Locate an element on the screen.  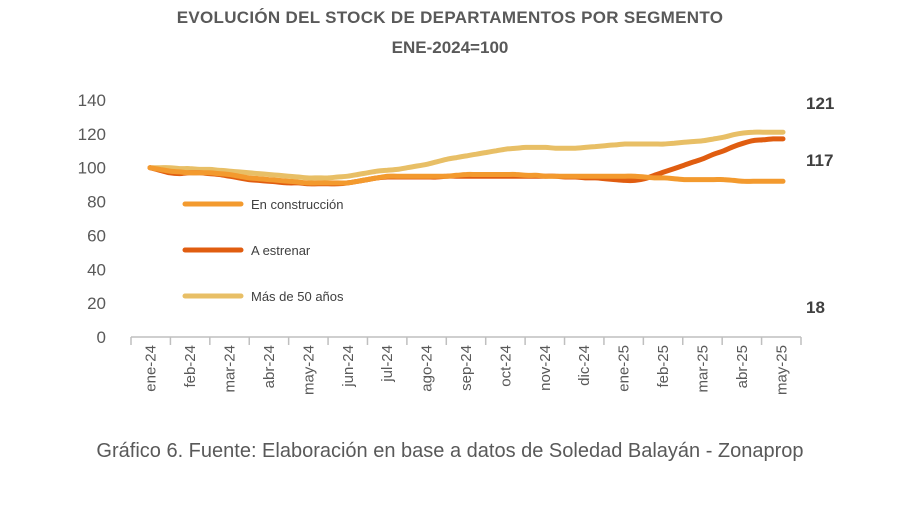
x-tick-label: ene-24 is located at coordinates (151, 368).